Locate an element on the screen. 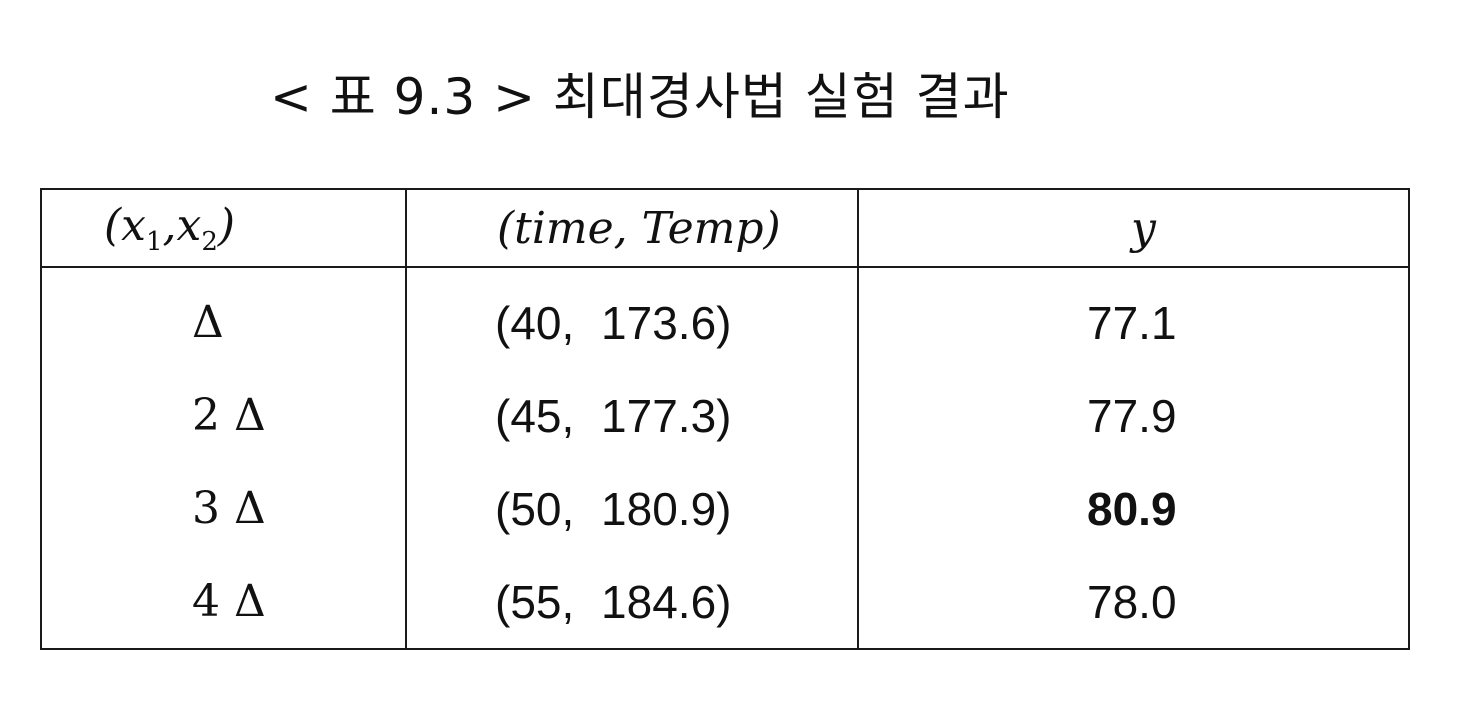  header-x1-x2: (x1,x2) is located at coordinates (223, 228).